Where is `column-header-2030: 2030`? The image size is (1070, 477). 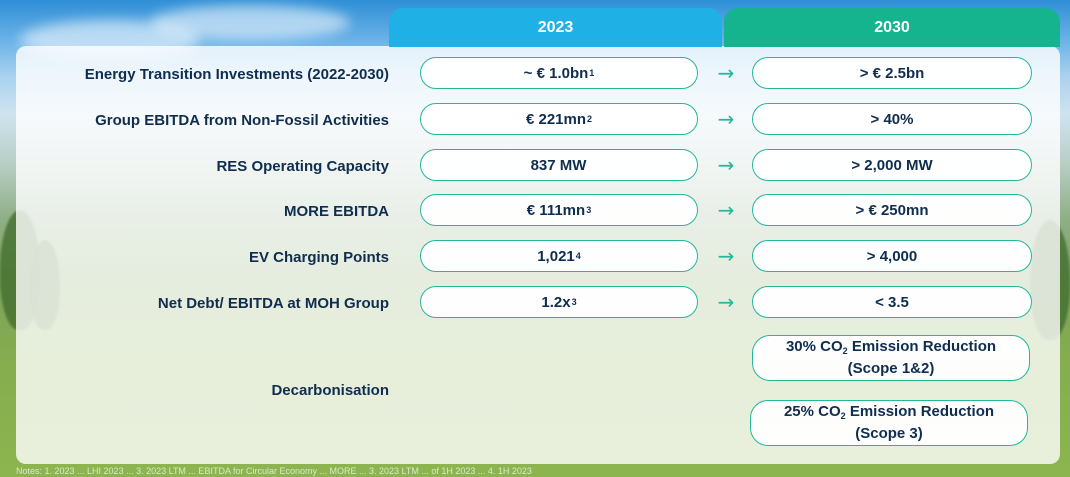 column-header-2030: 2030 is located at coordinates (892, 27).